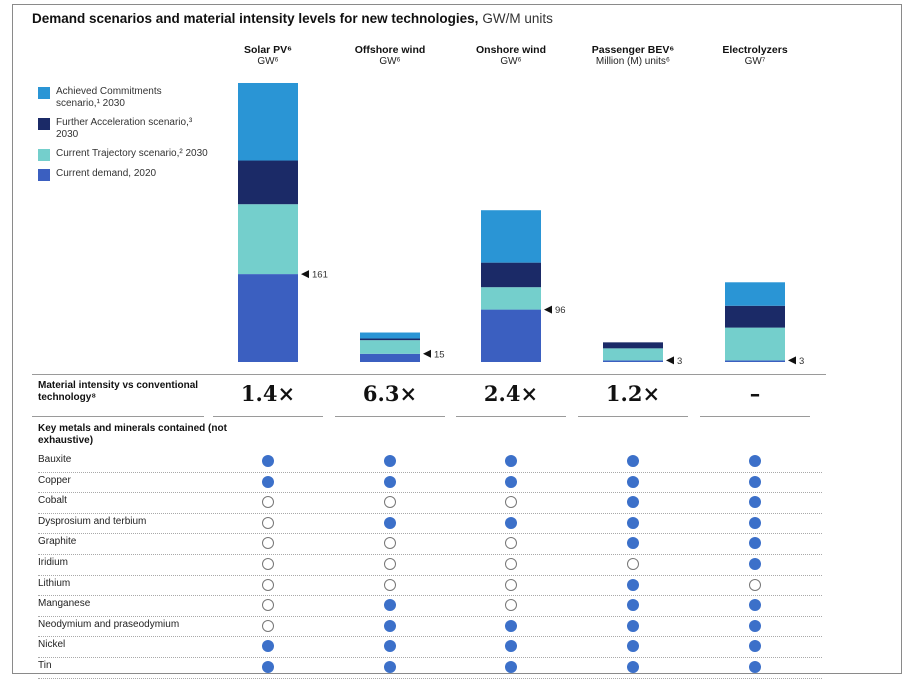  What do you see at coordinates (55, 459) in the screenshot?
I see `metal-name: Bauxite` at bounding box center [55, 459].